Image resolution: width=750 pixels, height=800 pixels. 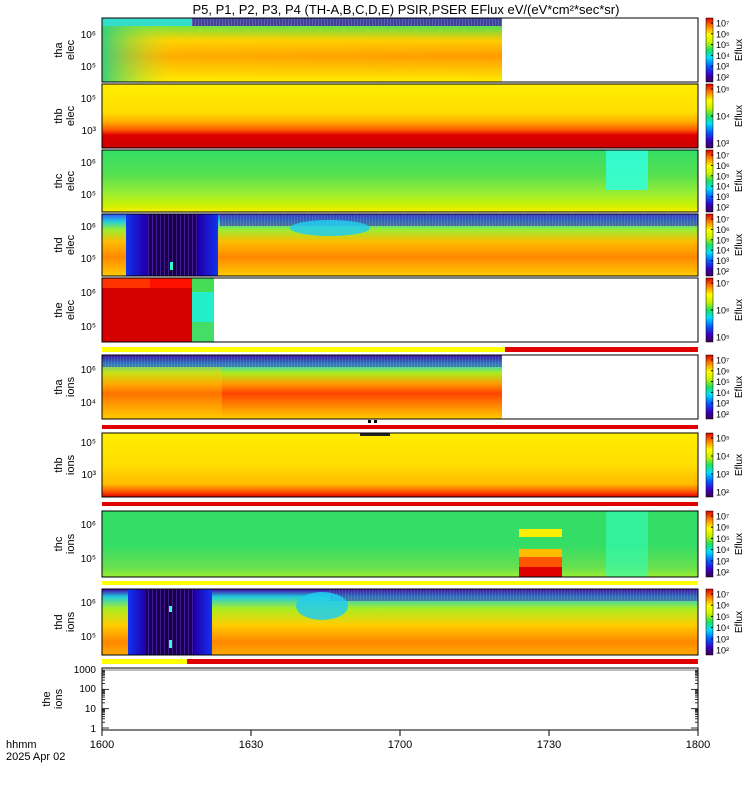 I want to click on ylabel-line1: thb, so click(x=59, y=115).